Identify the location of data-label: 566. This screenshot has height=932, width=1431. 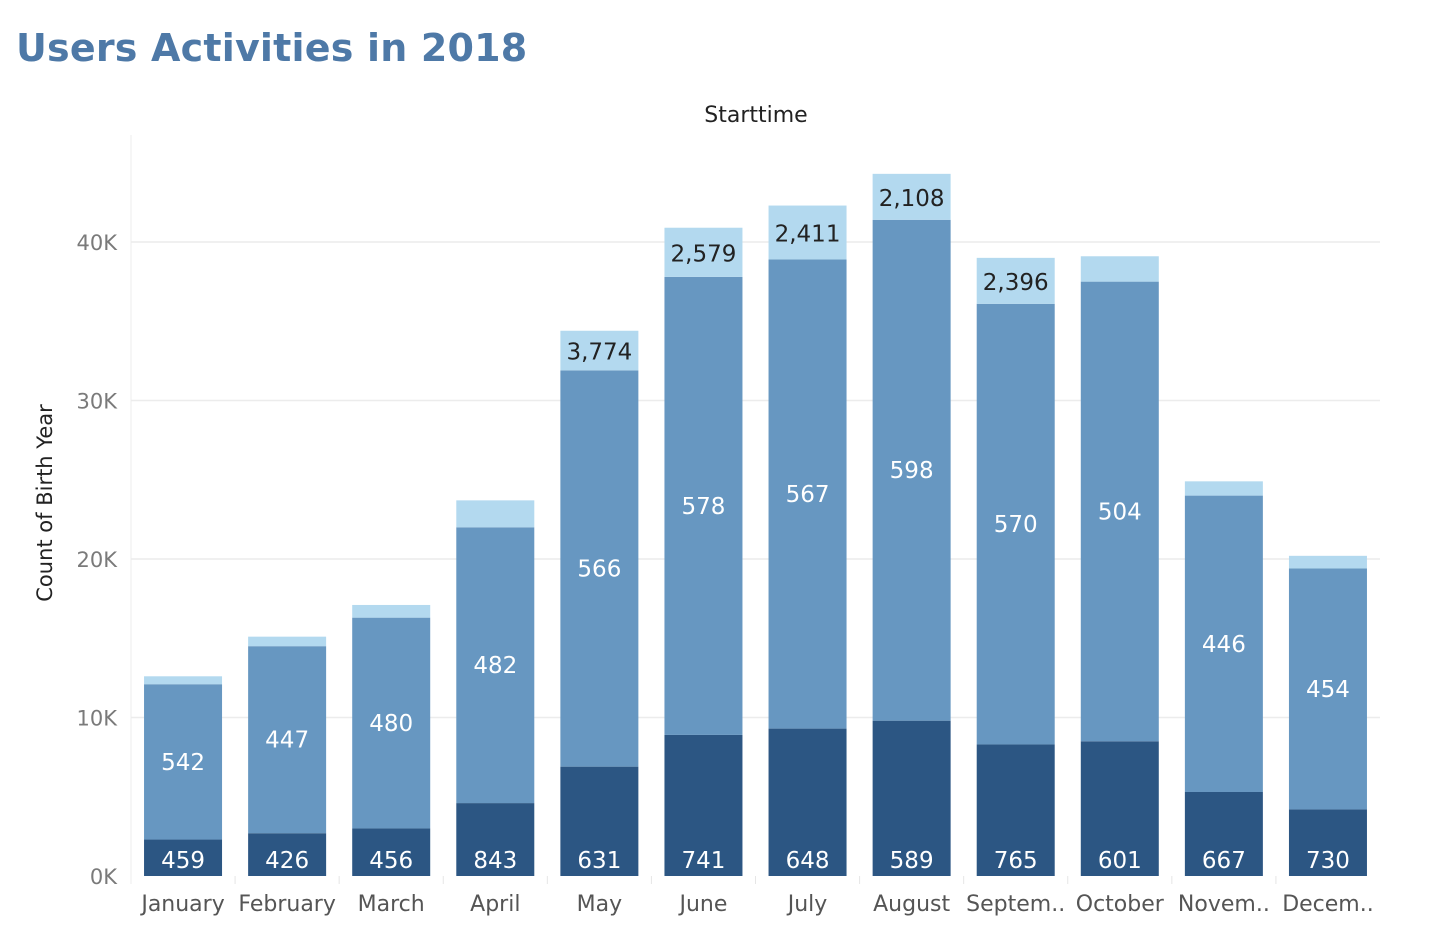
(599, 570).